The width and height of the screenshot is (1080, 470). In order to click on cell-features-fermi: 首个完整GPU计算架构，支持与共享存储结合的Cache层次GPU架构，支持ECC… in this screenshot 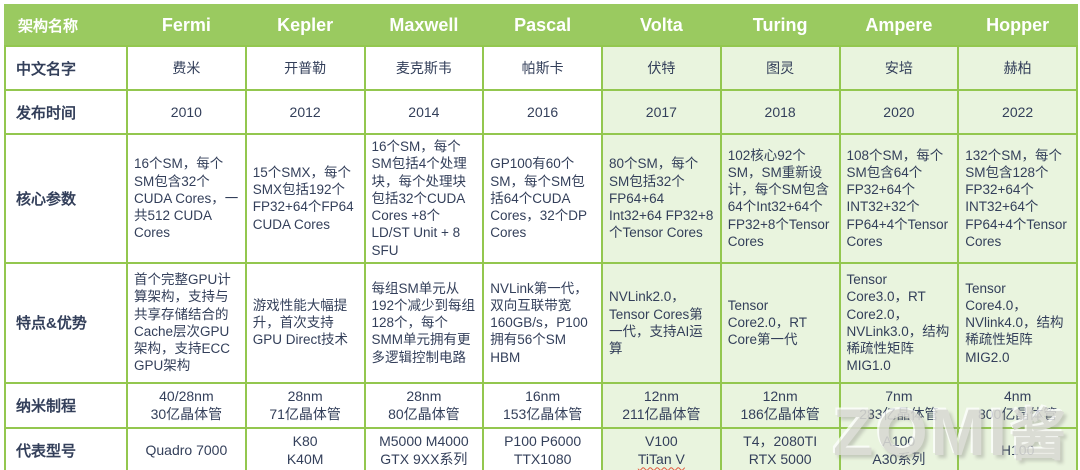, I will do `click(186, 322)`.